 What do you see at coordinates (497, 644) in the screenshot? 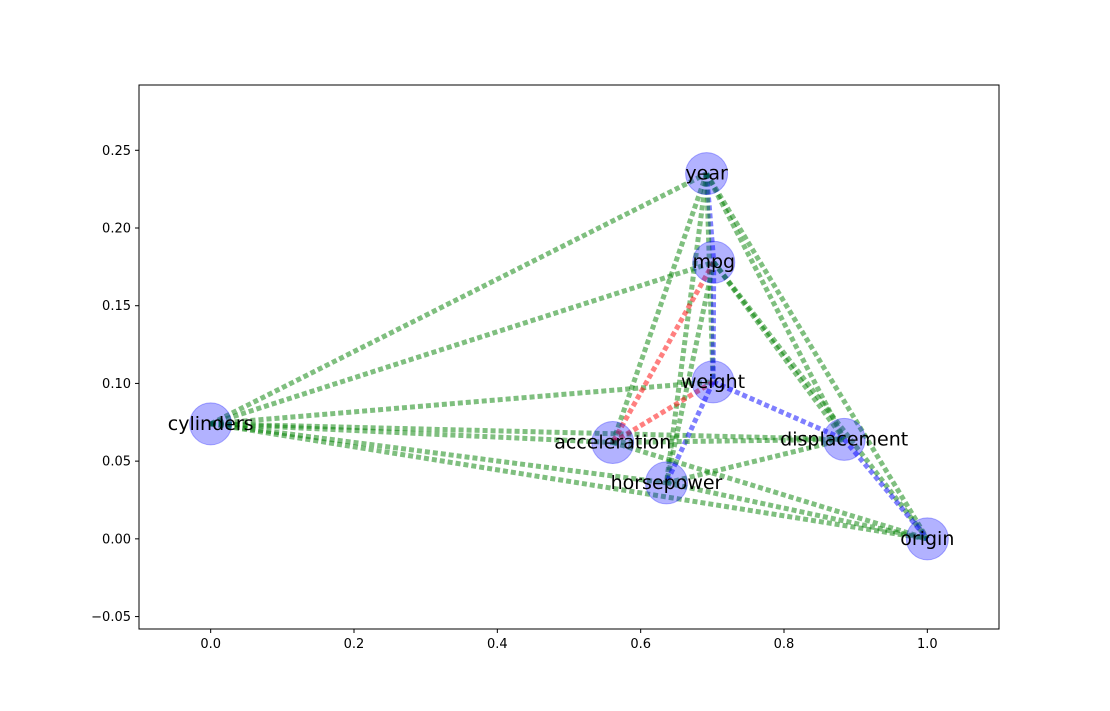
I see `x-tick-label: 0.4` at bounding box center [497, 644].